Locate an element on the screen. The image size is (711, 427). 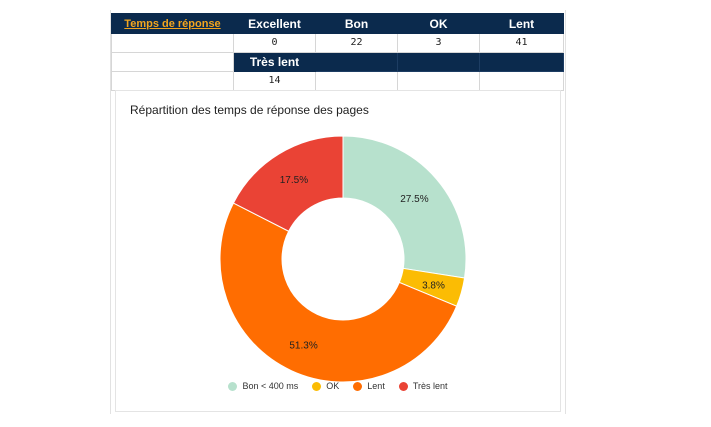
table-row: 0 22 3 41 is located at coordinates (337, 43).